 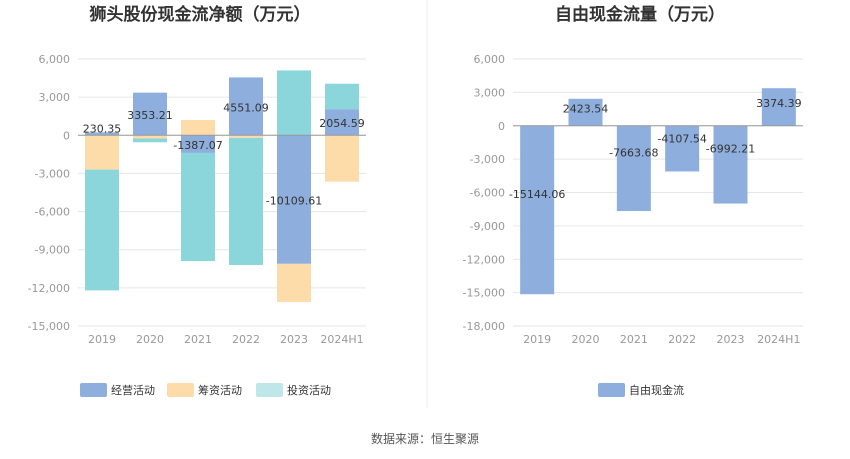 I want to click on data-label-2021: -1387.07, so click(x=197, y=145).